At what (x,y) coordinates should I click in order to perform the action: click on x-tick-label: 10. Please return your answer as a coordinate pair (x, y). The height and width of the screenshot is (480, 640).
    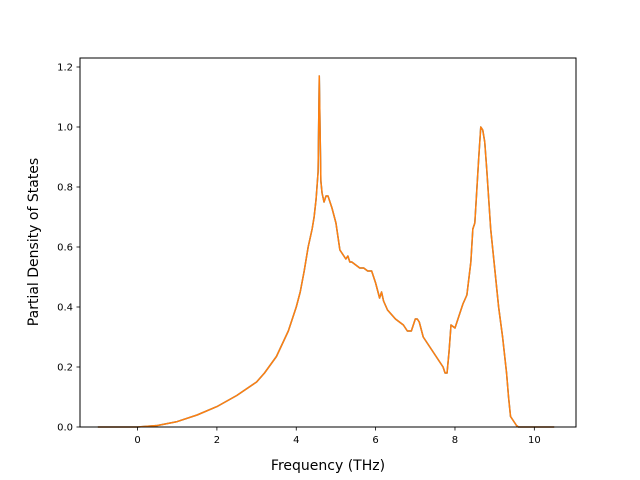
    Looking at the image, I should click on (534, 440).